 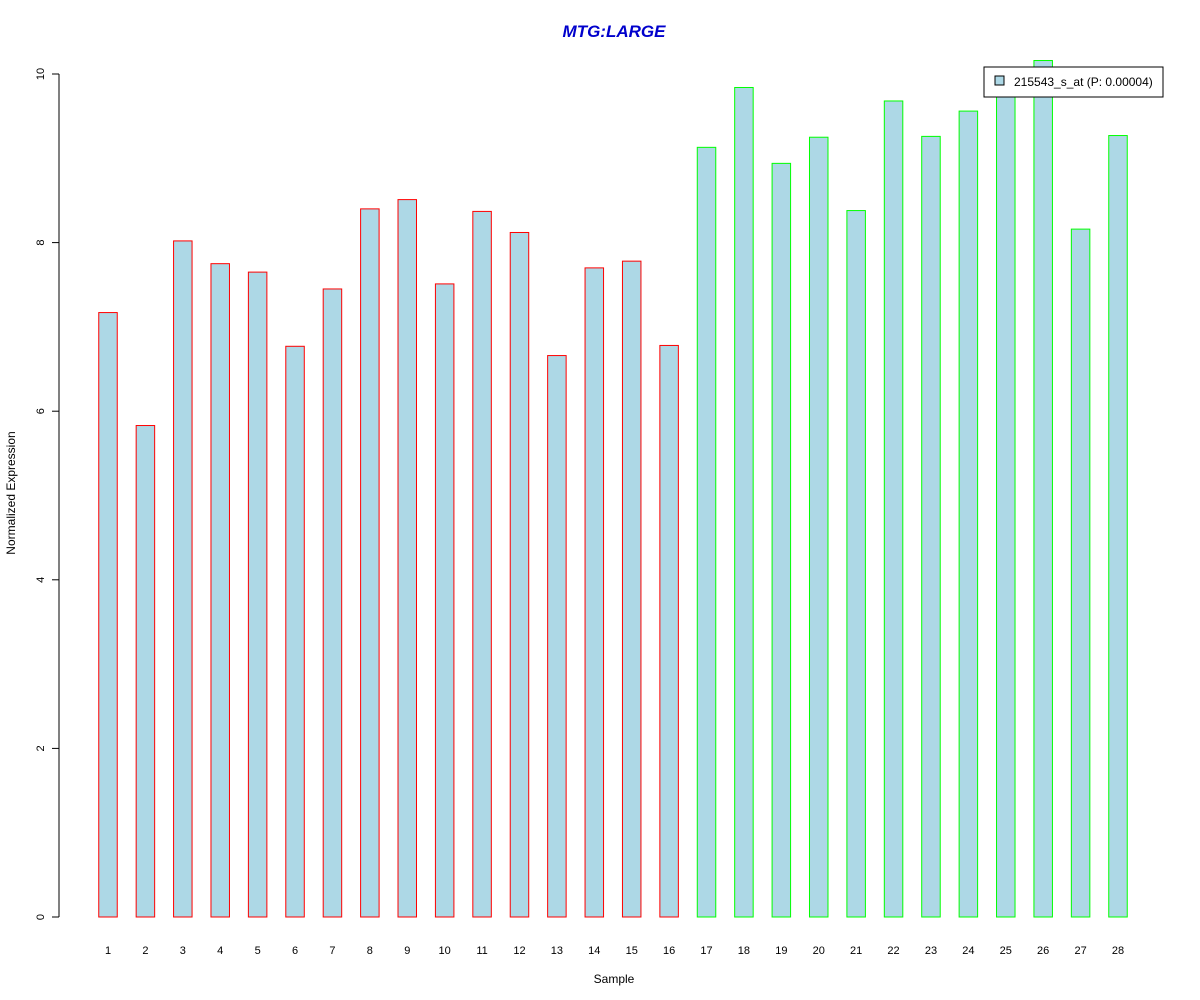 What do you see at coordinates (819, 951) in the screenshot?
I see `x-tick-label: 20` at bounding box center [819, 951].